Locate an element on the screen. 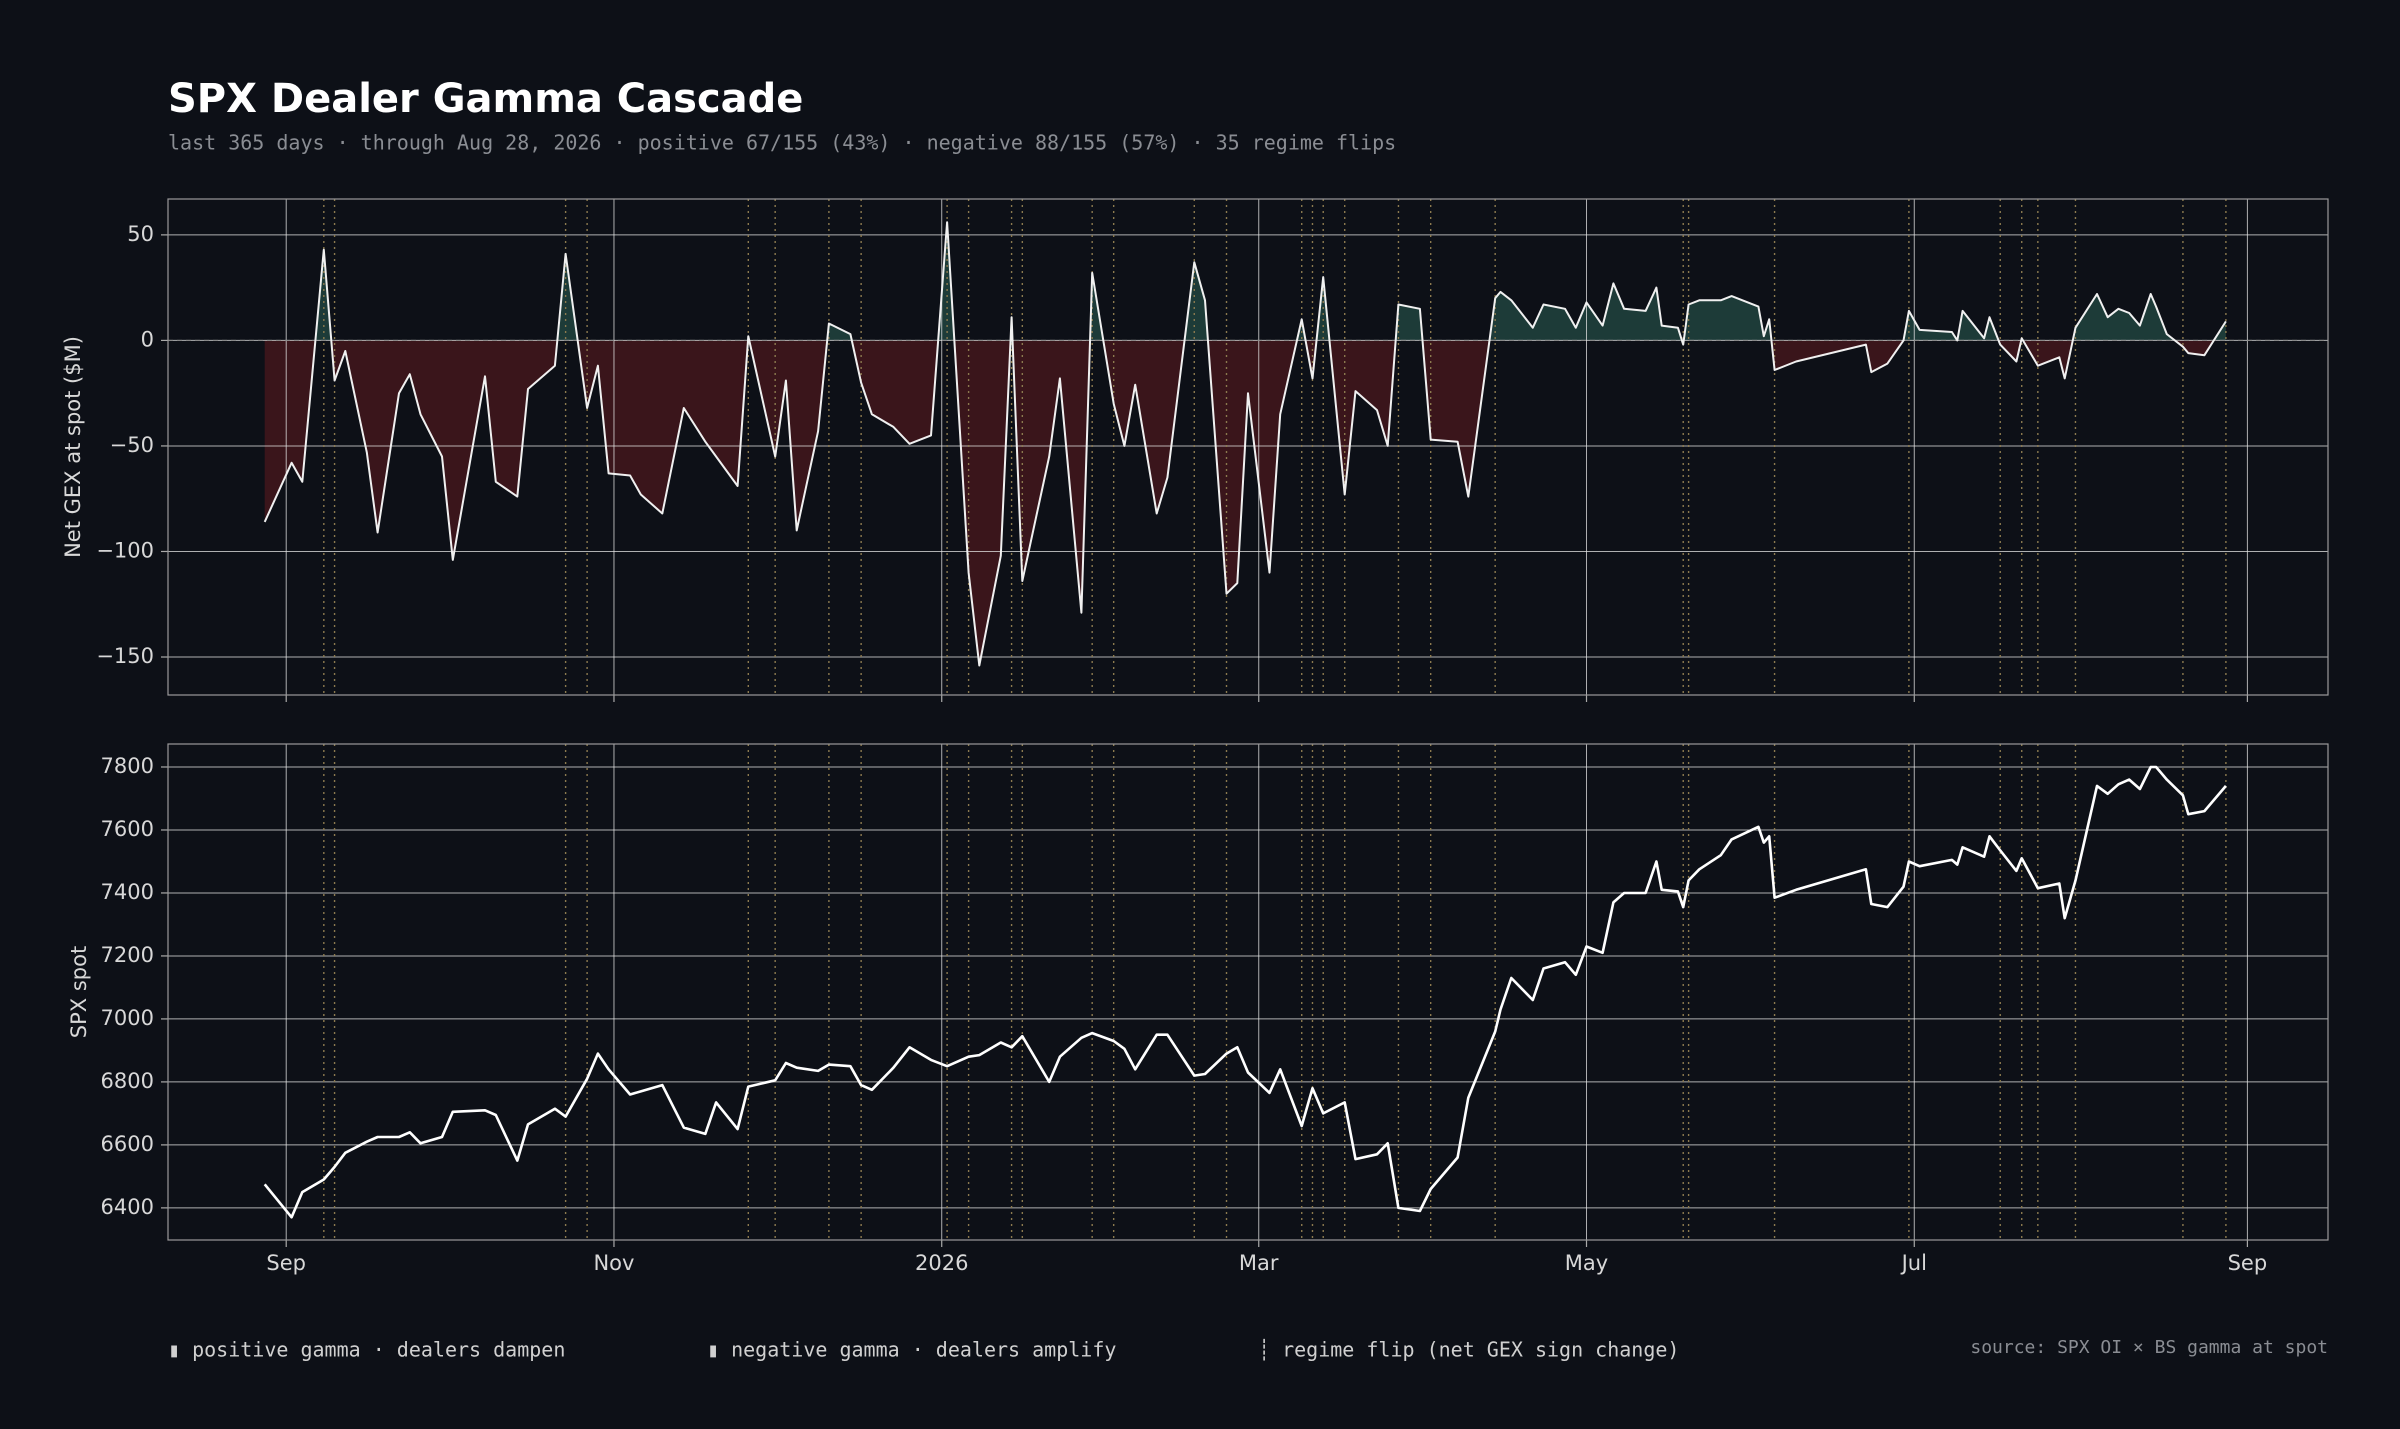 The height and width of the screenshot is (1429, 2400). y-tick-label: 7200 is located at coordinates (127, 955).